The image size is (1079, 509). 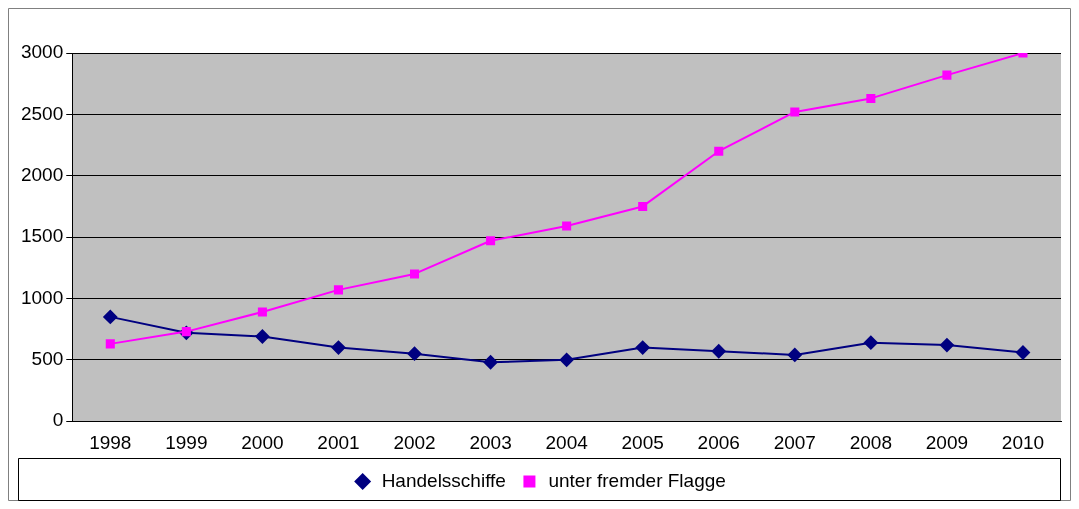 What do you see at coordinates (42, 174) in the screenshot?
I see `y-tick-label: 2000` at bounding box center [42, 174].